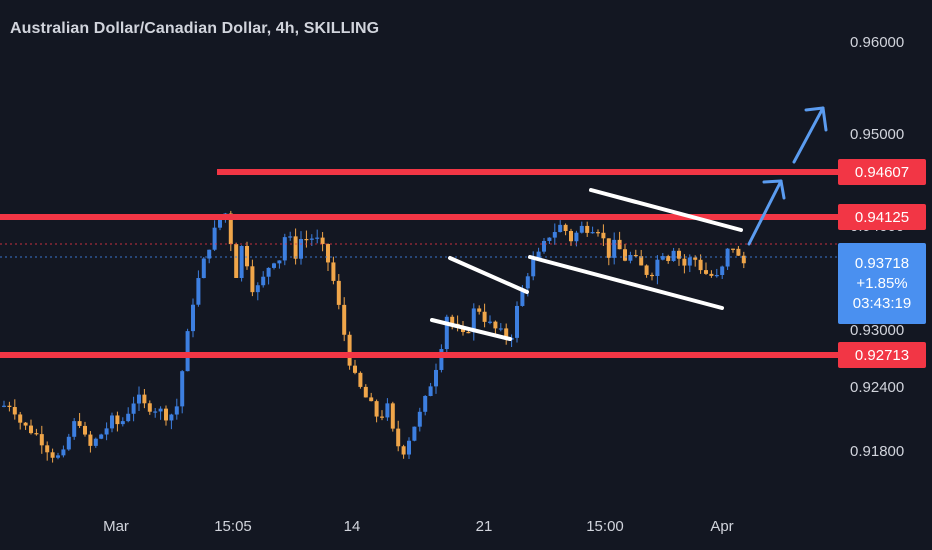 The width and height of the screenshot is (932, 550). Describe the element at coordinates (882, 355) in the screenshot. I see `level-badge-2: 0.92713` at that location.